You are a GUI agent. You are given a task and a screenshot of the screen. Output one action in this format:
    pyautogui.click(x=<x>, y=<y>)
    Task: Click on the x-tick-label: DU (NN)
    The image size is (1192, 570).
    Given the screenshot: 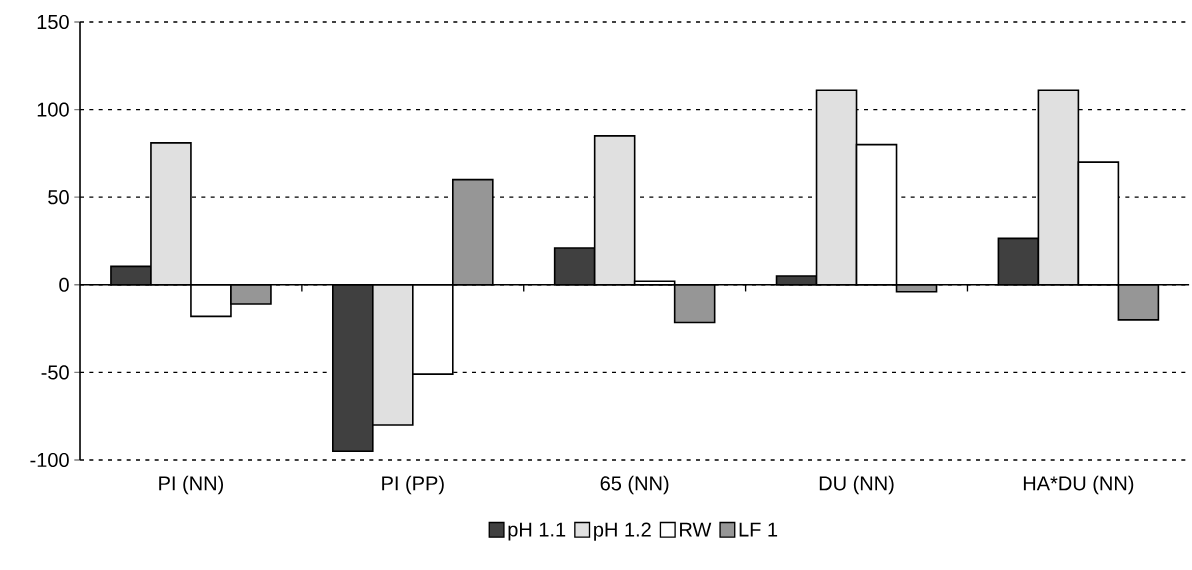 What is the action you would take?
    pyautogui.click(x=856, y=485)
    